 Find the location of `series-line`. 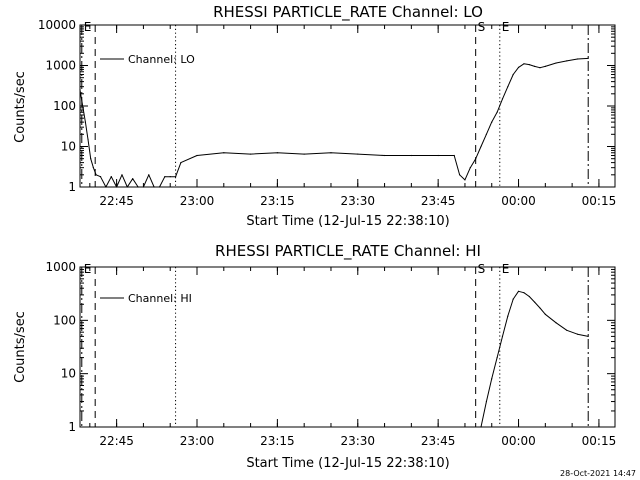

series-line is located at coordinates (534, 359).